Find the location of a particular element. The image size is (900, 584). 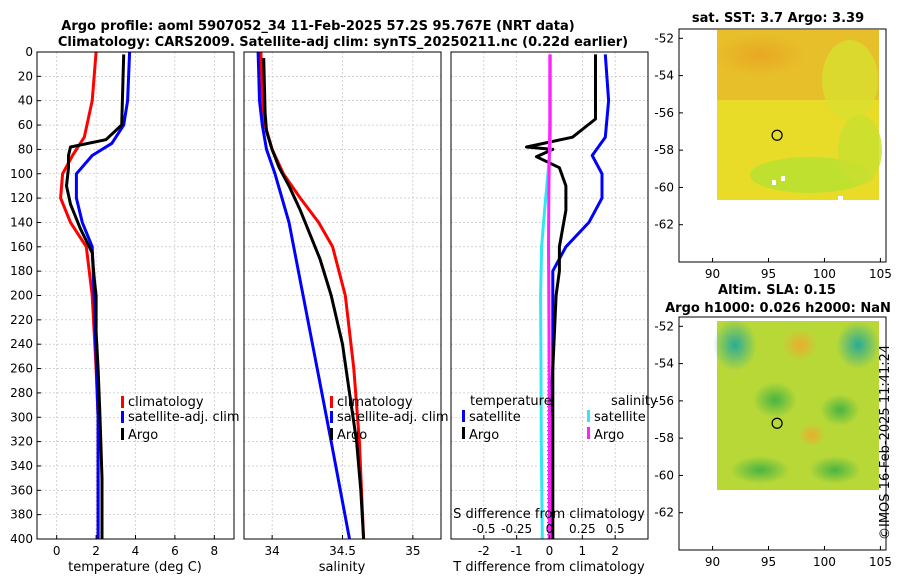

legend-swatch-climatology is located at coordinates (331, 402).